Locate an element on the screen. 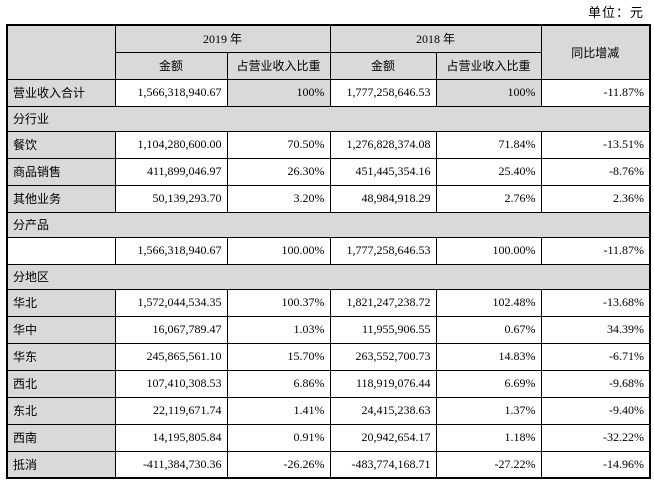 This screenshot has height=485, width=654. table-header: 2019 年 2018 年 同比增减 金额 占营业收入比重 金额 占营业收入比重 is located at coordinates (328, 52).